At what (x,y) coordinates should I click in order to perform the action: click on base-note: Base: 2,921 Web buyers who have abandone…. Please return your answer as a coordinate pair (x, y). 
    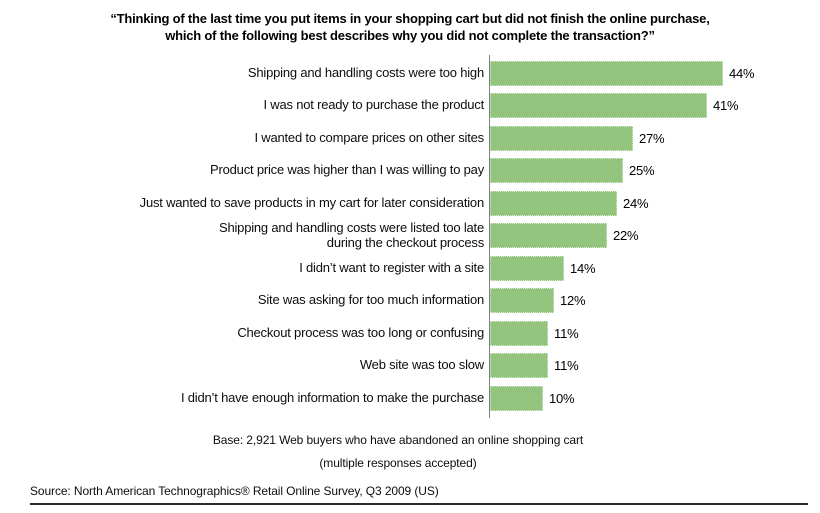
    Looking at the image, I should click on (398, 440).